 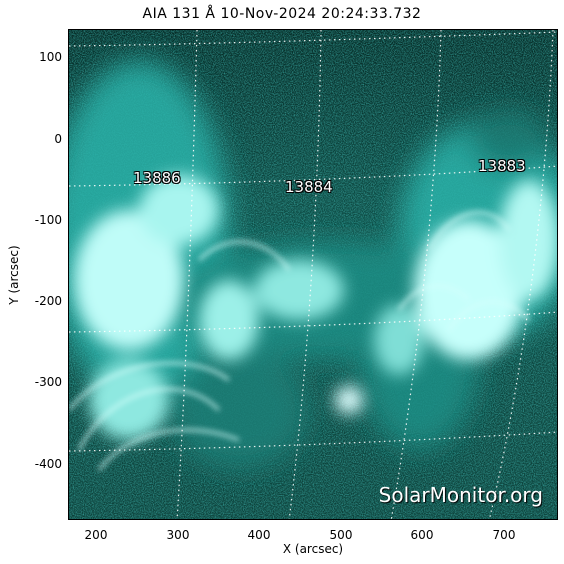 What do you see at coordinates (460, 495) in the screenshot?
I see `solarmonitor-watermark: SolarMonitor.org` at bounding box center [460, 495].